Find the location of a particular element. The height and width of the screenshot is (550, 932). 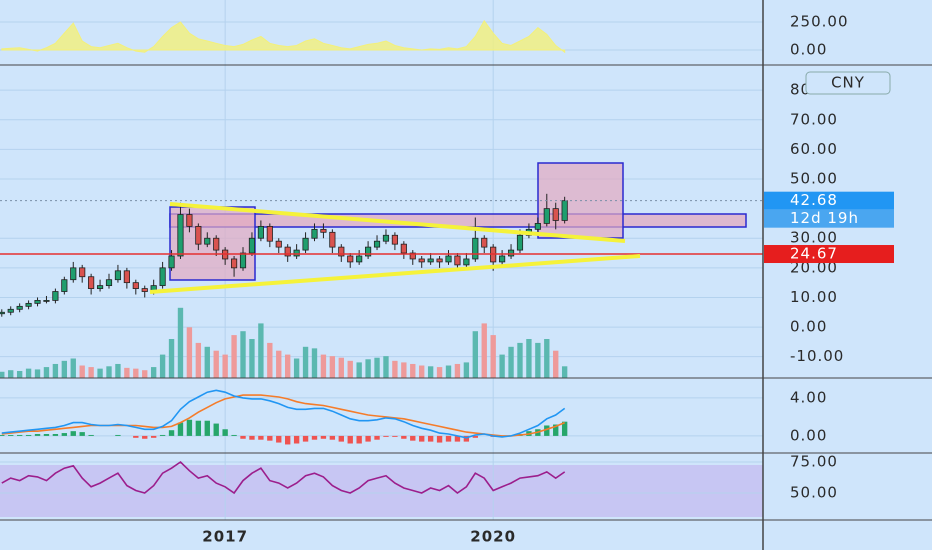

macd-line is located at coordinates (283, 414).